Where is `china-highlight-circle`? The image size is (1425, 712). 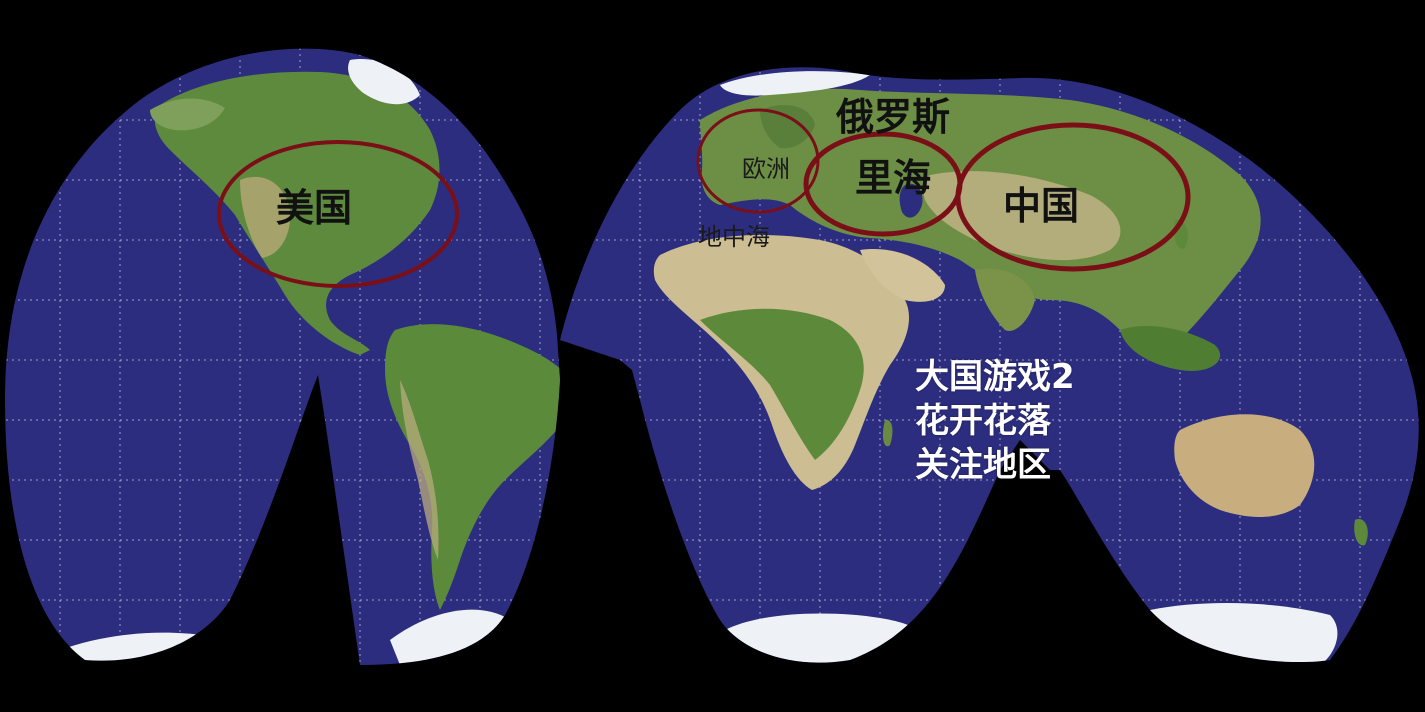
china-highlight-circle is located at coordinates (1073, 197).